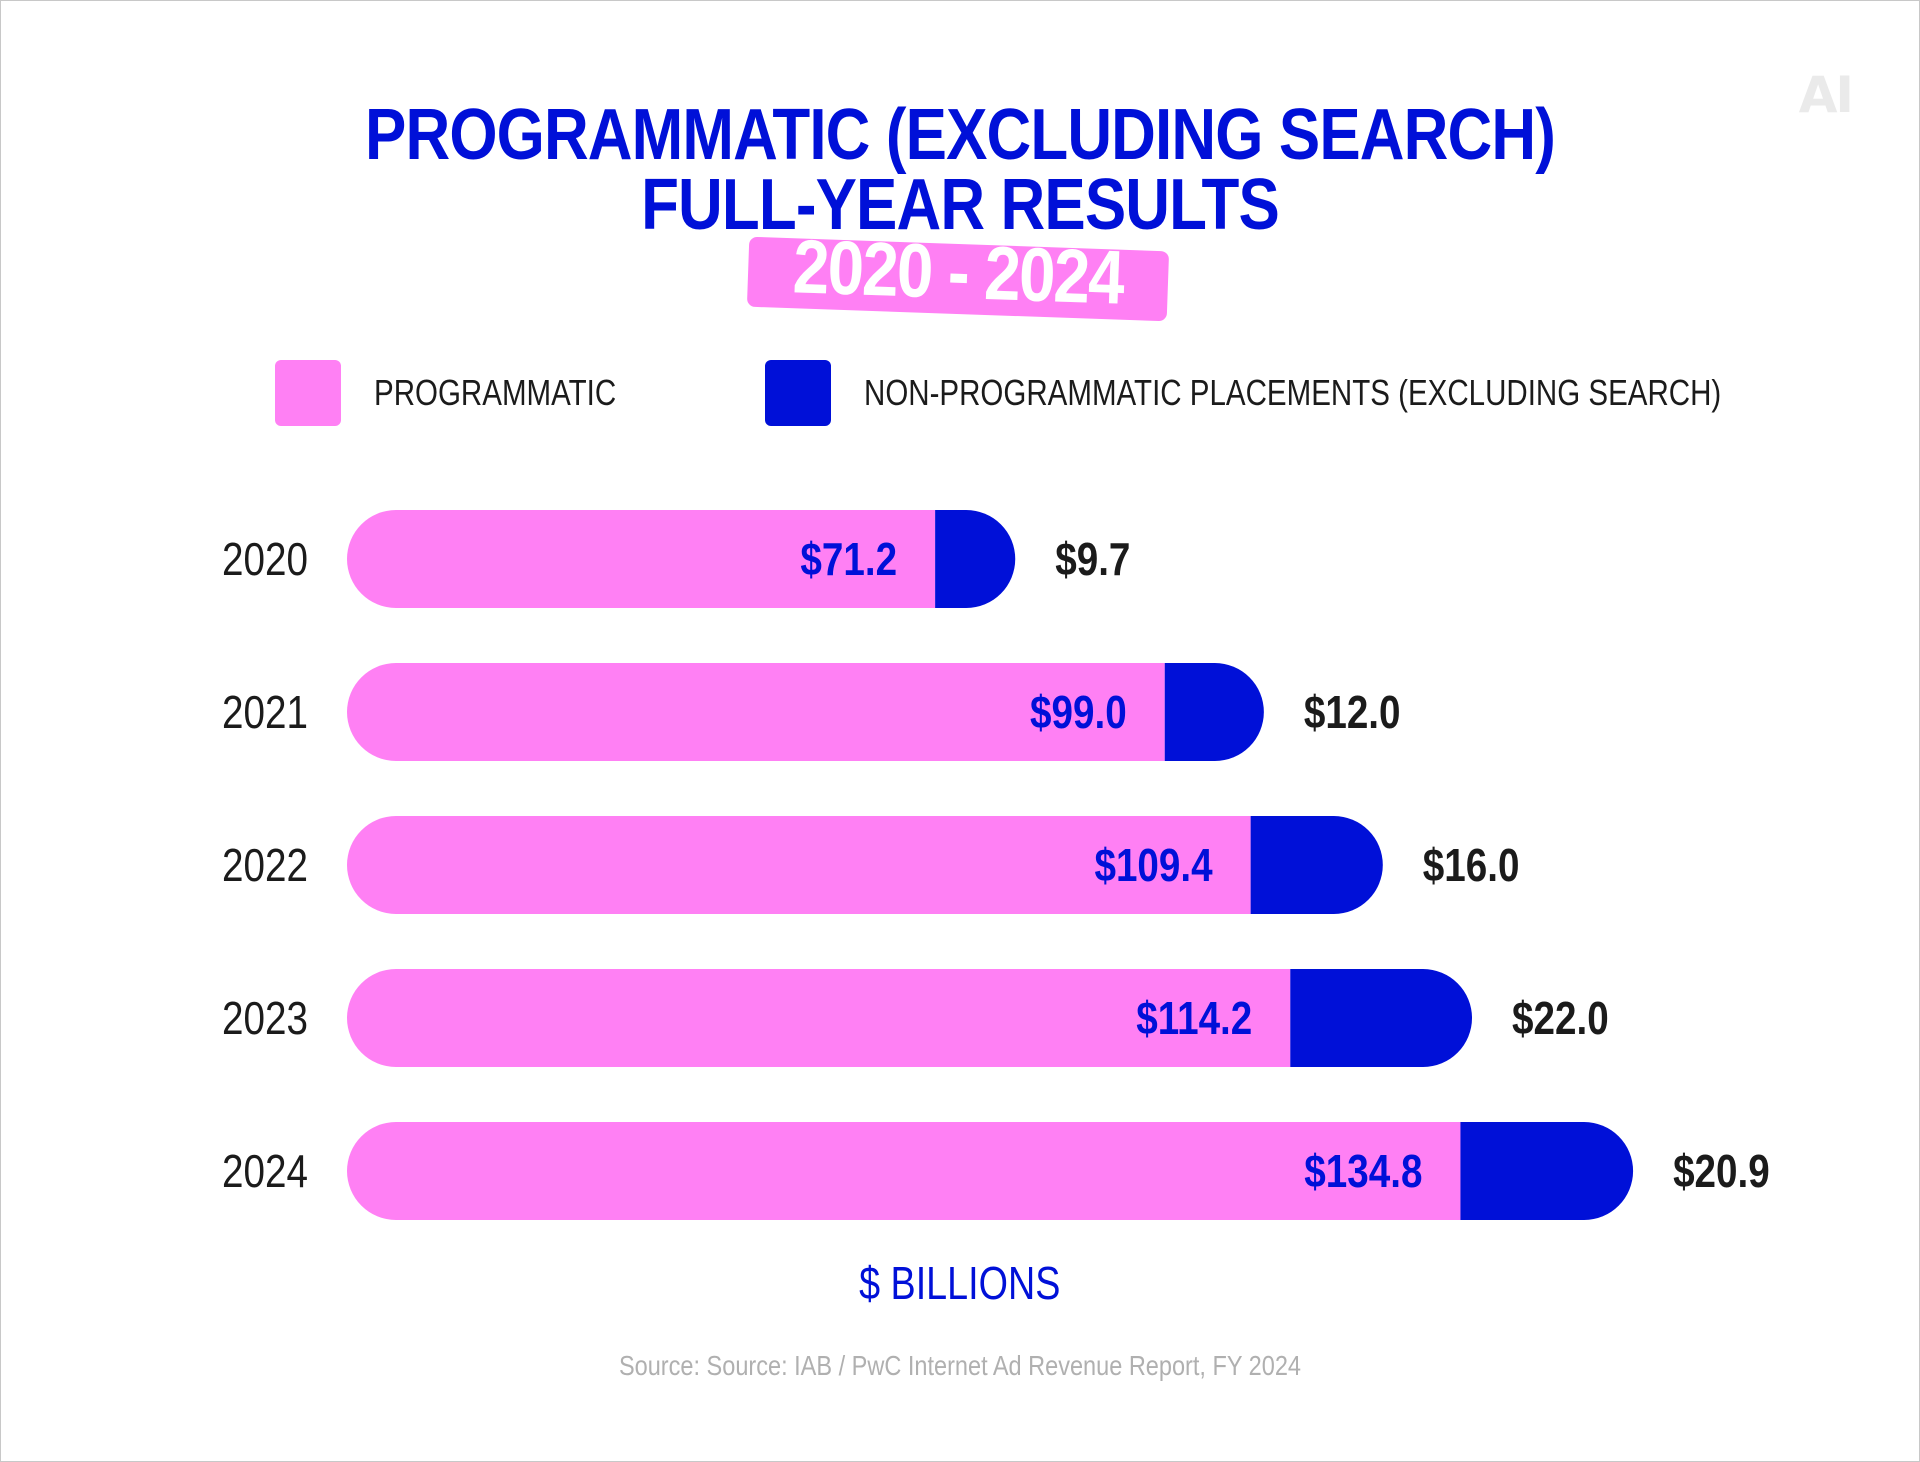  Describe the element at coordinates (1363, 1171) in the screenshot. I see `data-label-programmatic: $134.8` at that location.